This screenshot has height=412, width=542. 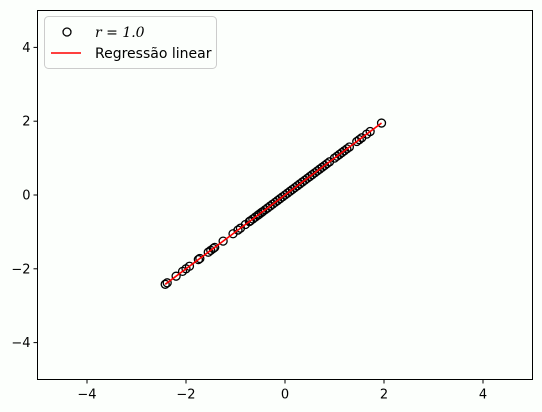 I want to click on legend-label-regression: Regressão linear, so click(x=153, y=54).